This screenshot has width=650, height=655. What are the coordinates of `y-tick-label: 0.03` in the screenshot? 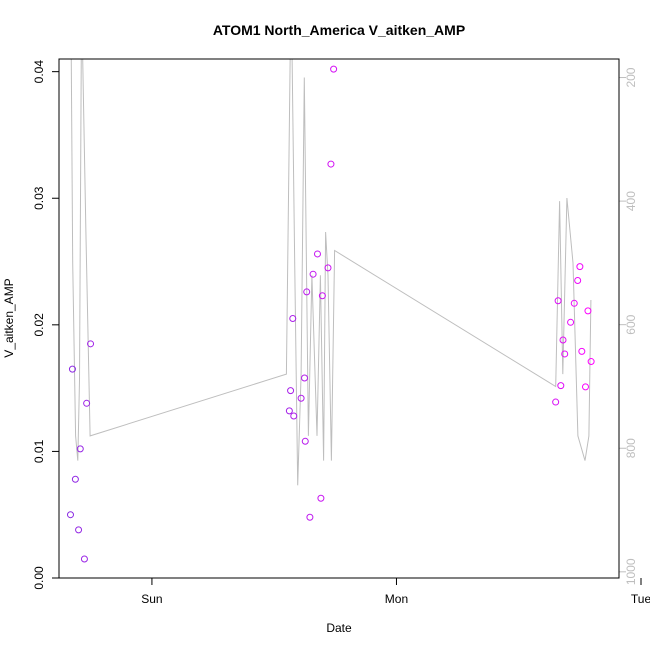 It's located at (39, 198).